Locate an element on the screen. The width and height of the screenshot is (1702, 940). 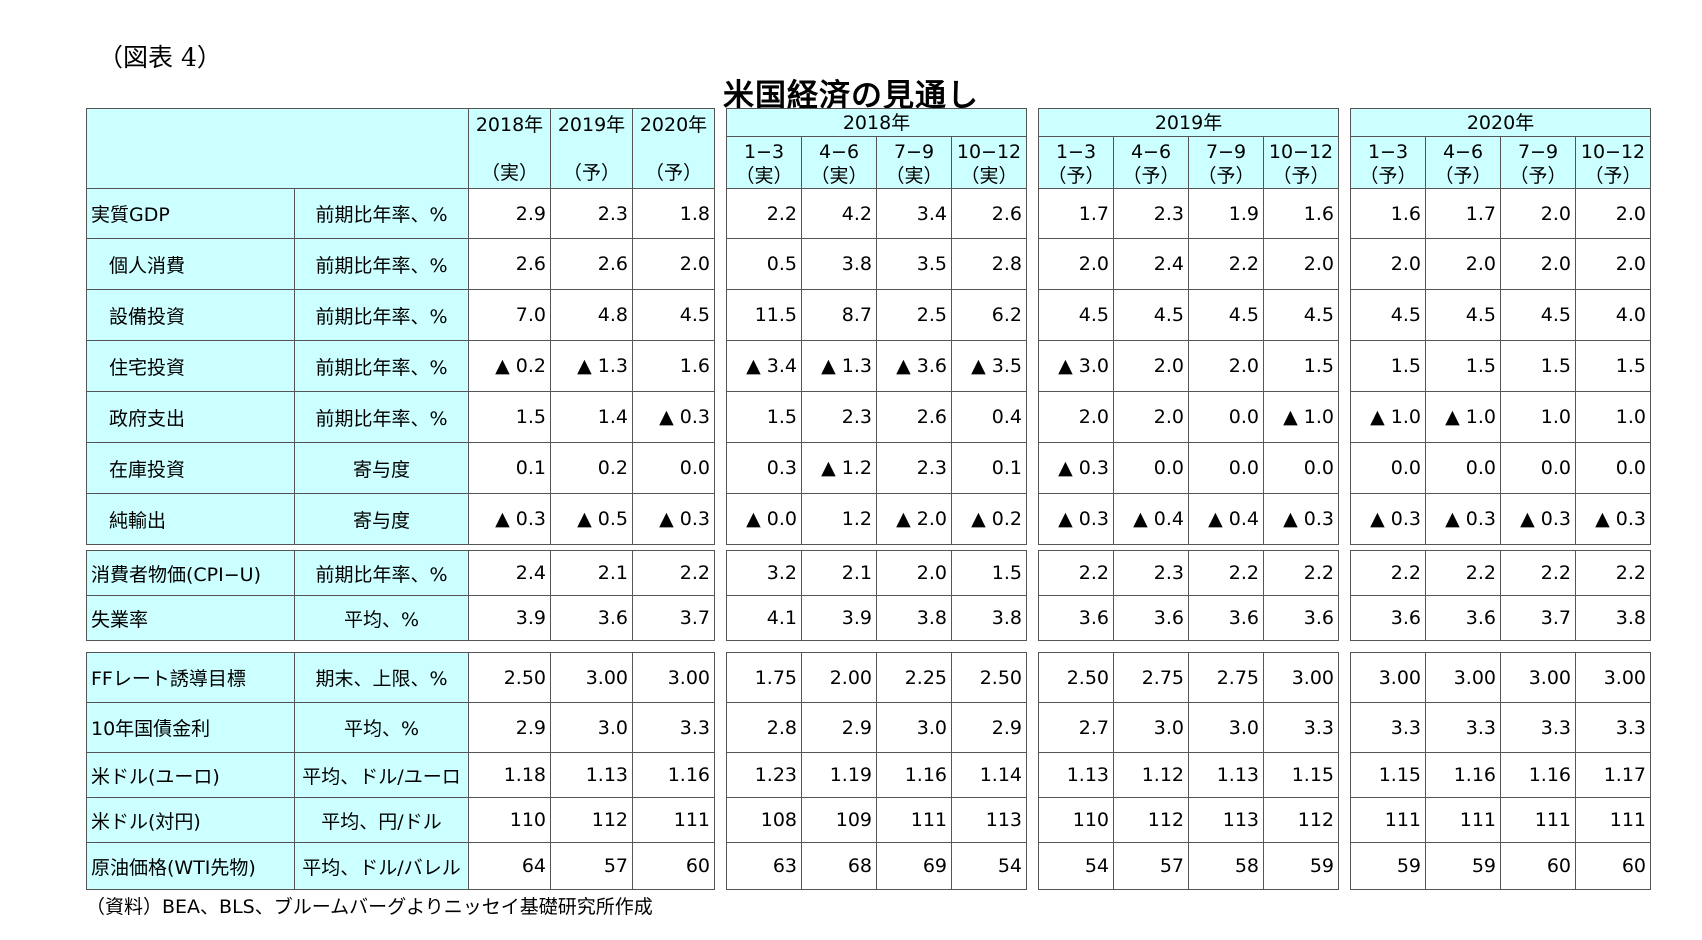
quarter-value: ▲ 3.0 is located at coordinates (1076, 366).